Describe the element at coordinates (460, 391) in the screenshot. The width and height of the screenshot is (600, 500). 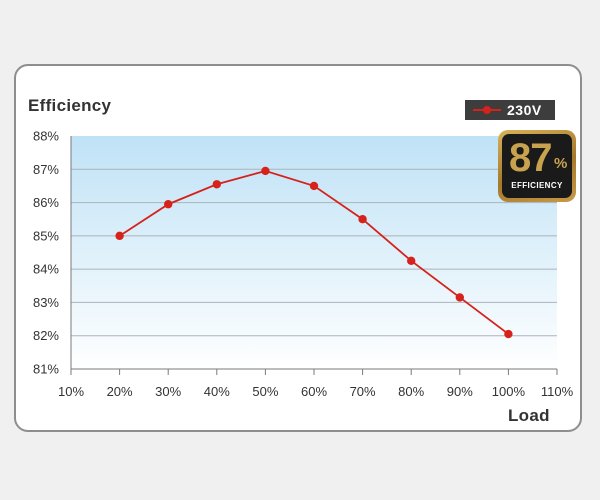
I see `x-tick-label: 90%` at that location.